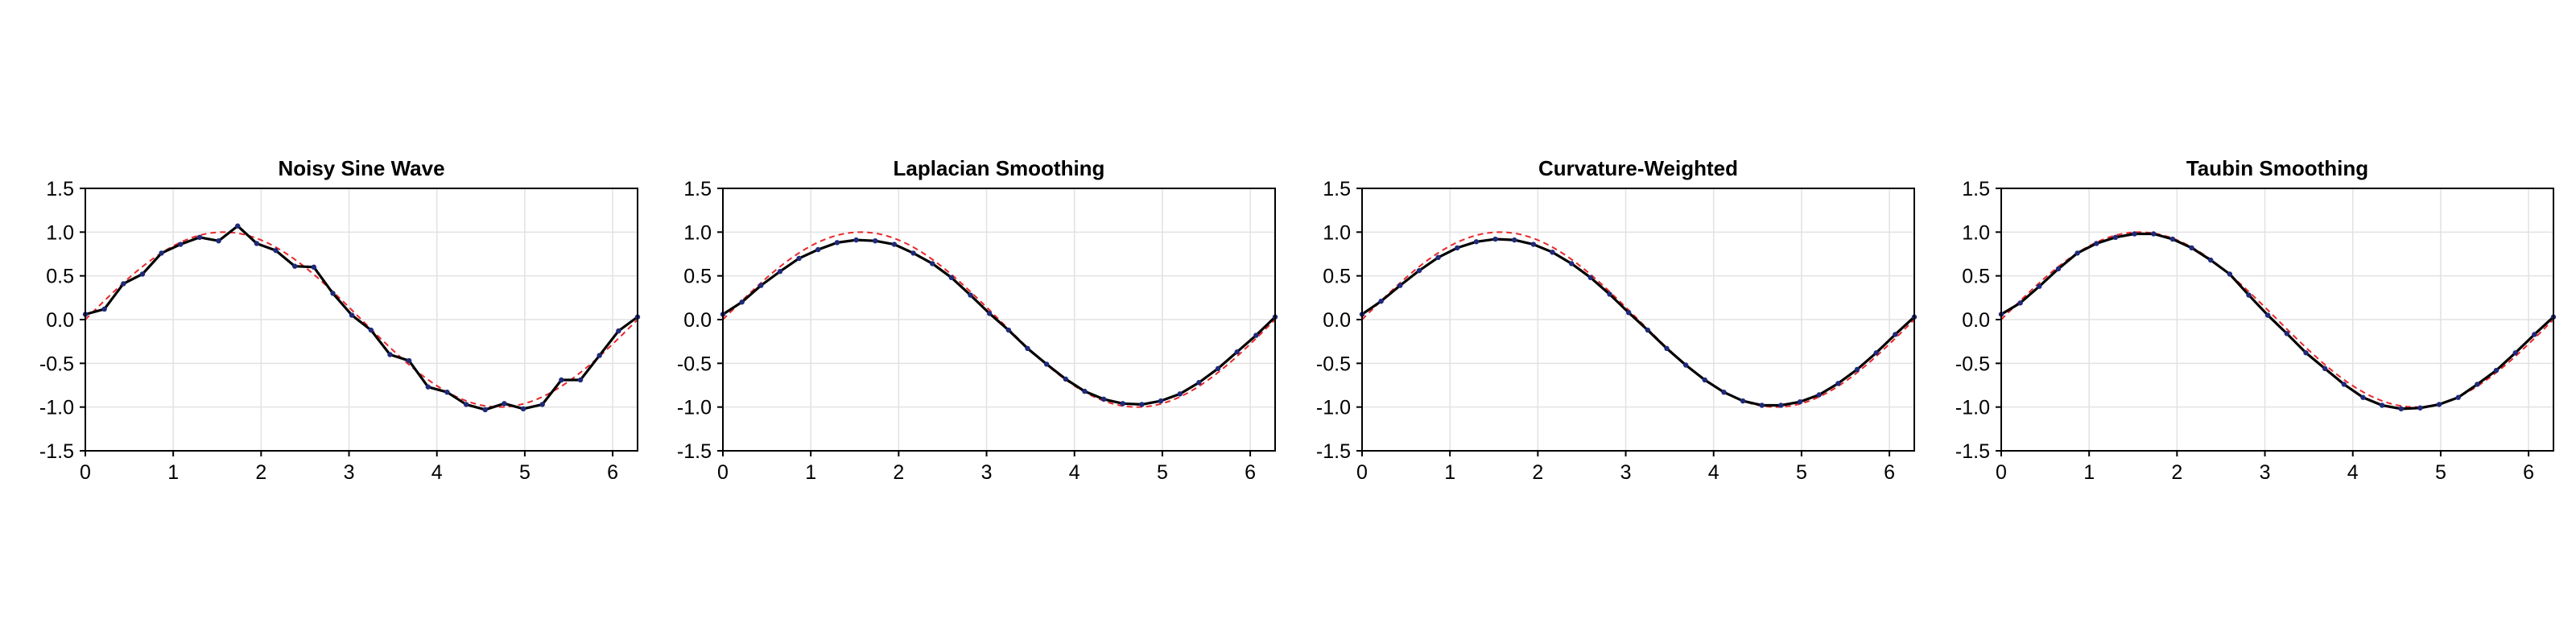 This screenshot has width=2576, height=644. Describe the element at coordinates (1337, 189) in the screenshot. I see `y-tick-label: 1.5` at that location.